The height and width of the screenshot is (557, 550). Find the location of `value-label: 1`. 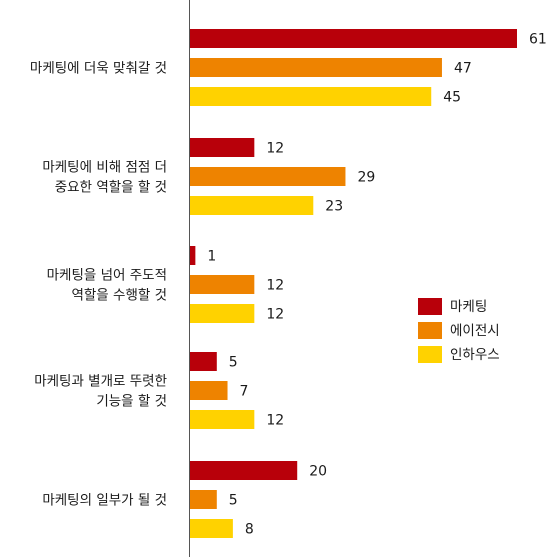

value-label: 1 is located at coordinates (211, 257).